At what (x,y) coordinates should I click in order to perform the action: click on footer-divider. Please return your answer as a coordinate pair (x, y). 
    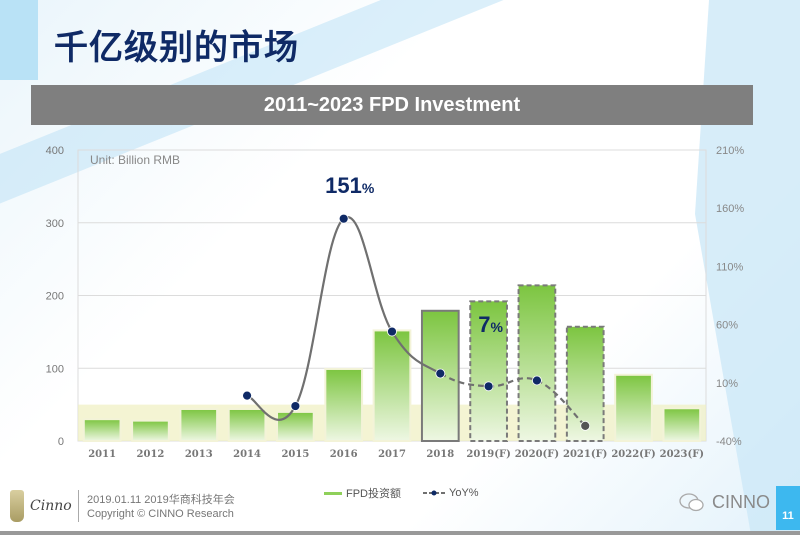
    Looking at the image, I should click on (78, 506).